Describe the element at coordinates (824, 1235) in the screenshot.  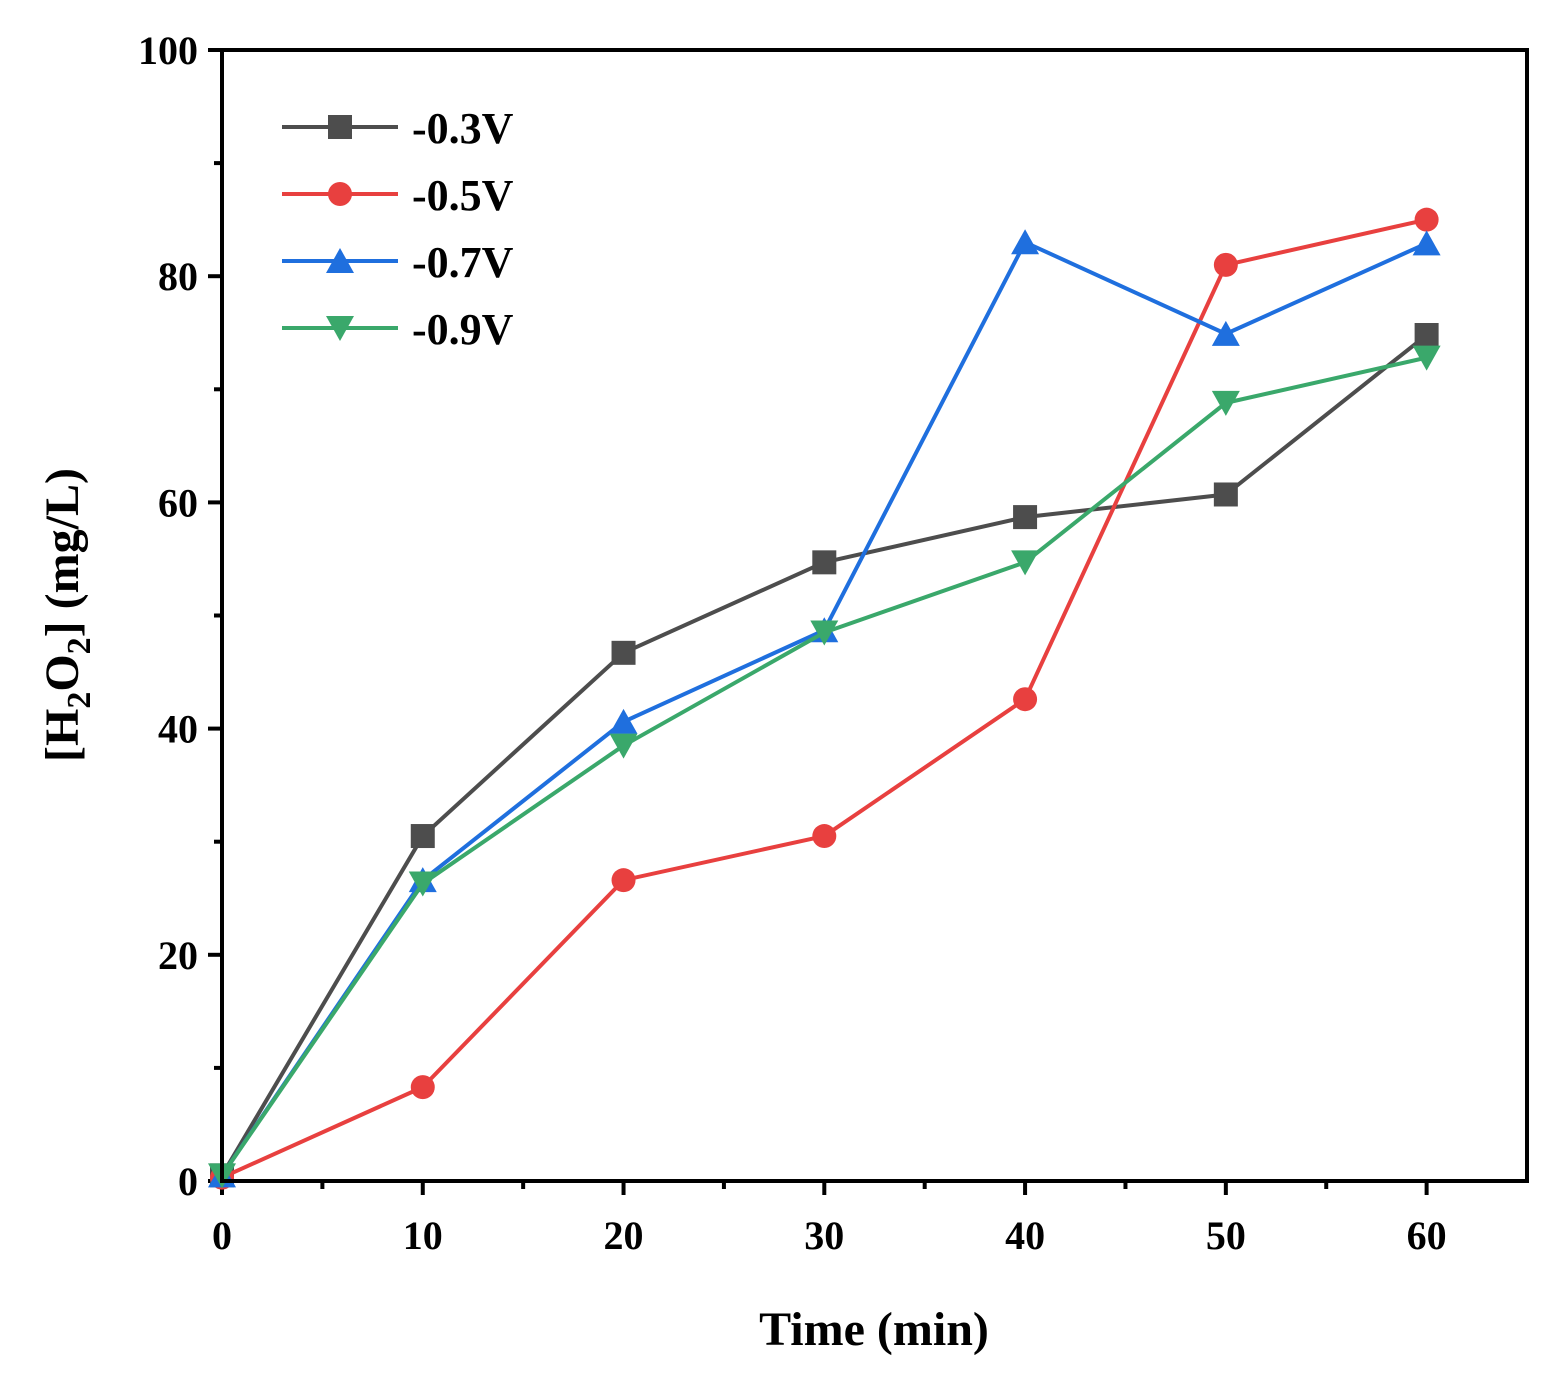
I see `x-tick-label: 30` at that location.